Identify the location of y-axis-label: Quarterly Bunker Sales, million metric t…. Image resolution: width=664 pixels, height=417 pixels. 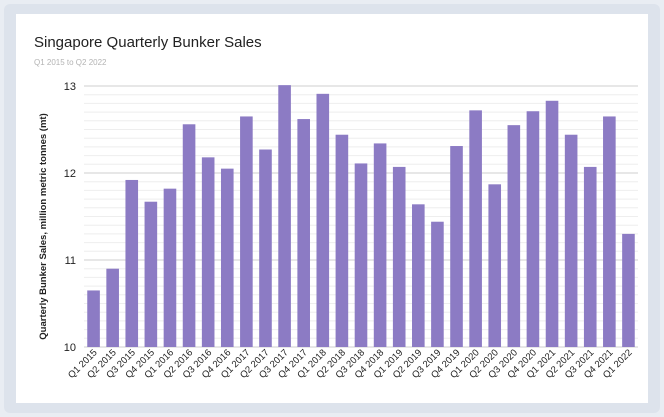
(43, 226).